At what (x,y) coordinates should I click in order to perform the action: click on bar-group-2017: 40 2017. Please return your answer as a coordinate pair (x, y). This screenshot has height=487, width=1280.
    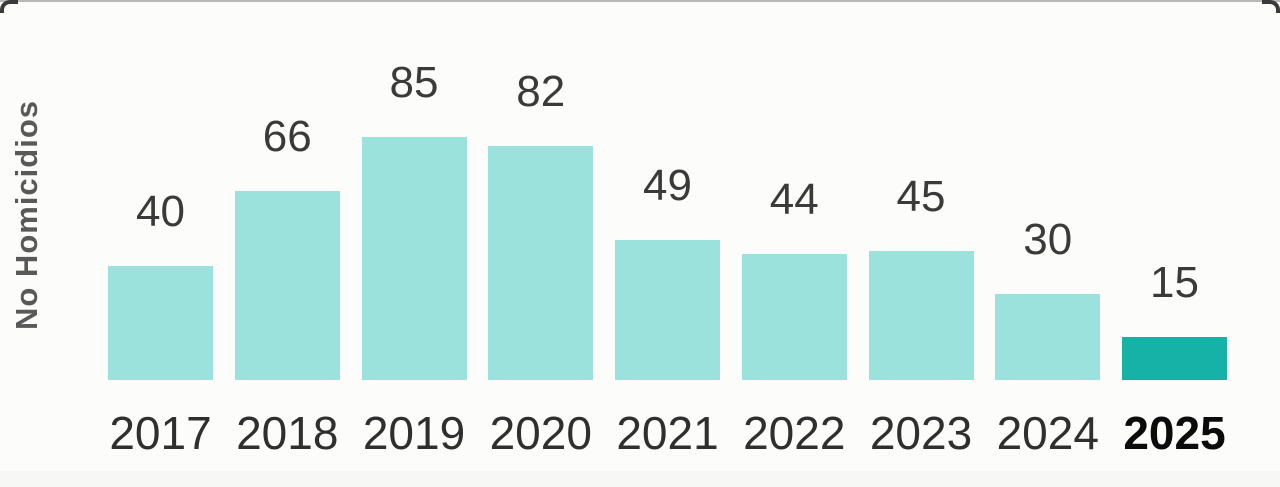
    Looking at the image, I should click on (160, 243).